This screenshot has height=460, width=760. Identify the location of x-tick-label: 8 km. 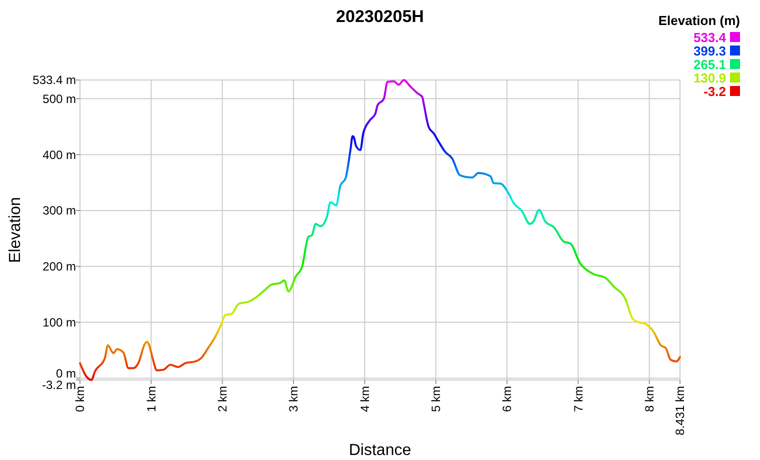
(649, 399).